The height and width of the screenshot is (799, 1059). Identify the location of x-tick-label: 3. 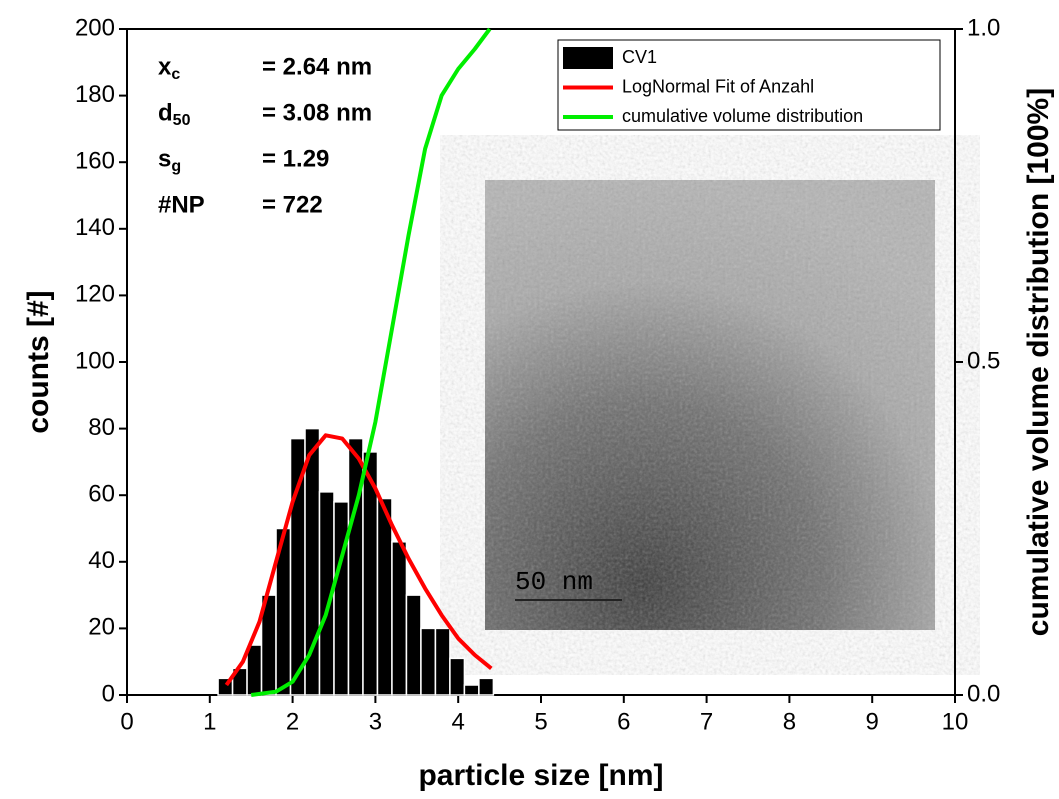
(375, 721).